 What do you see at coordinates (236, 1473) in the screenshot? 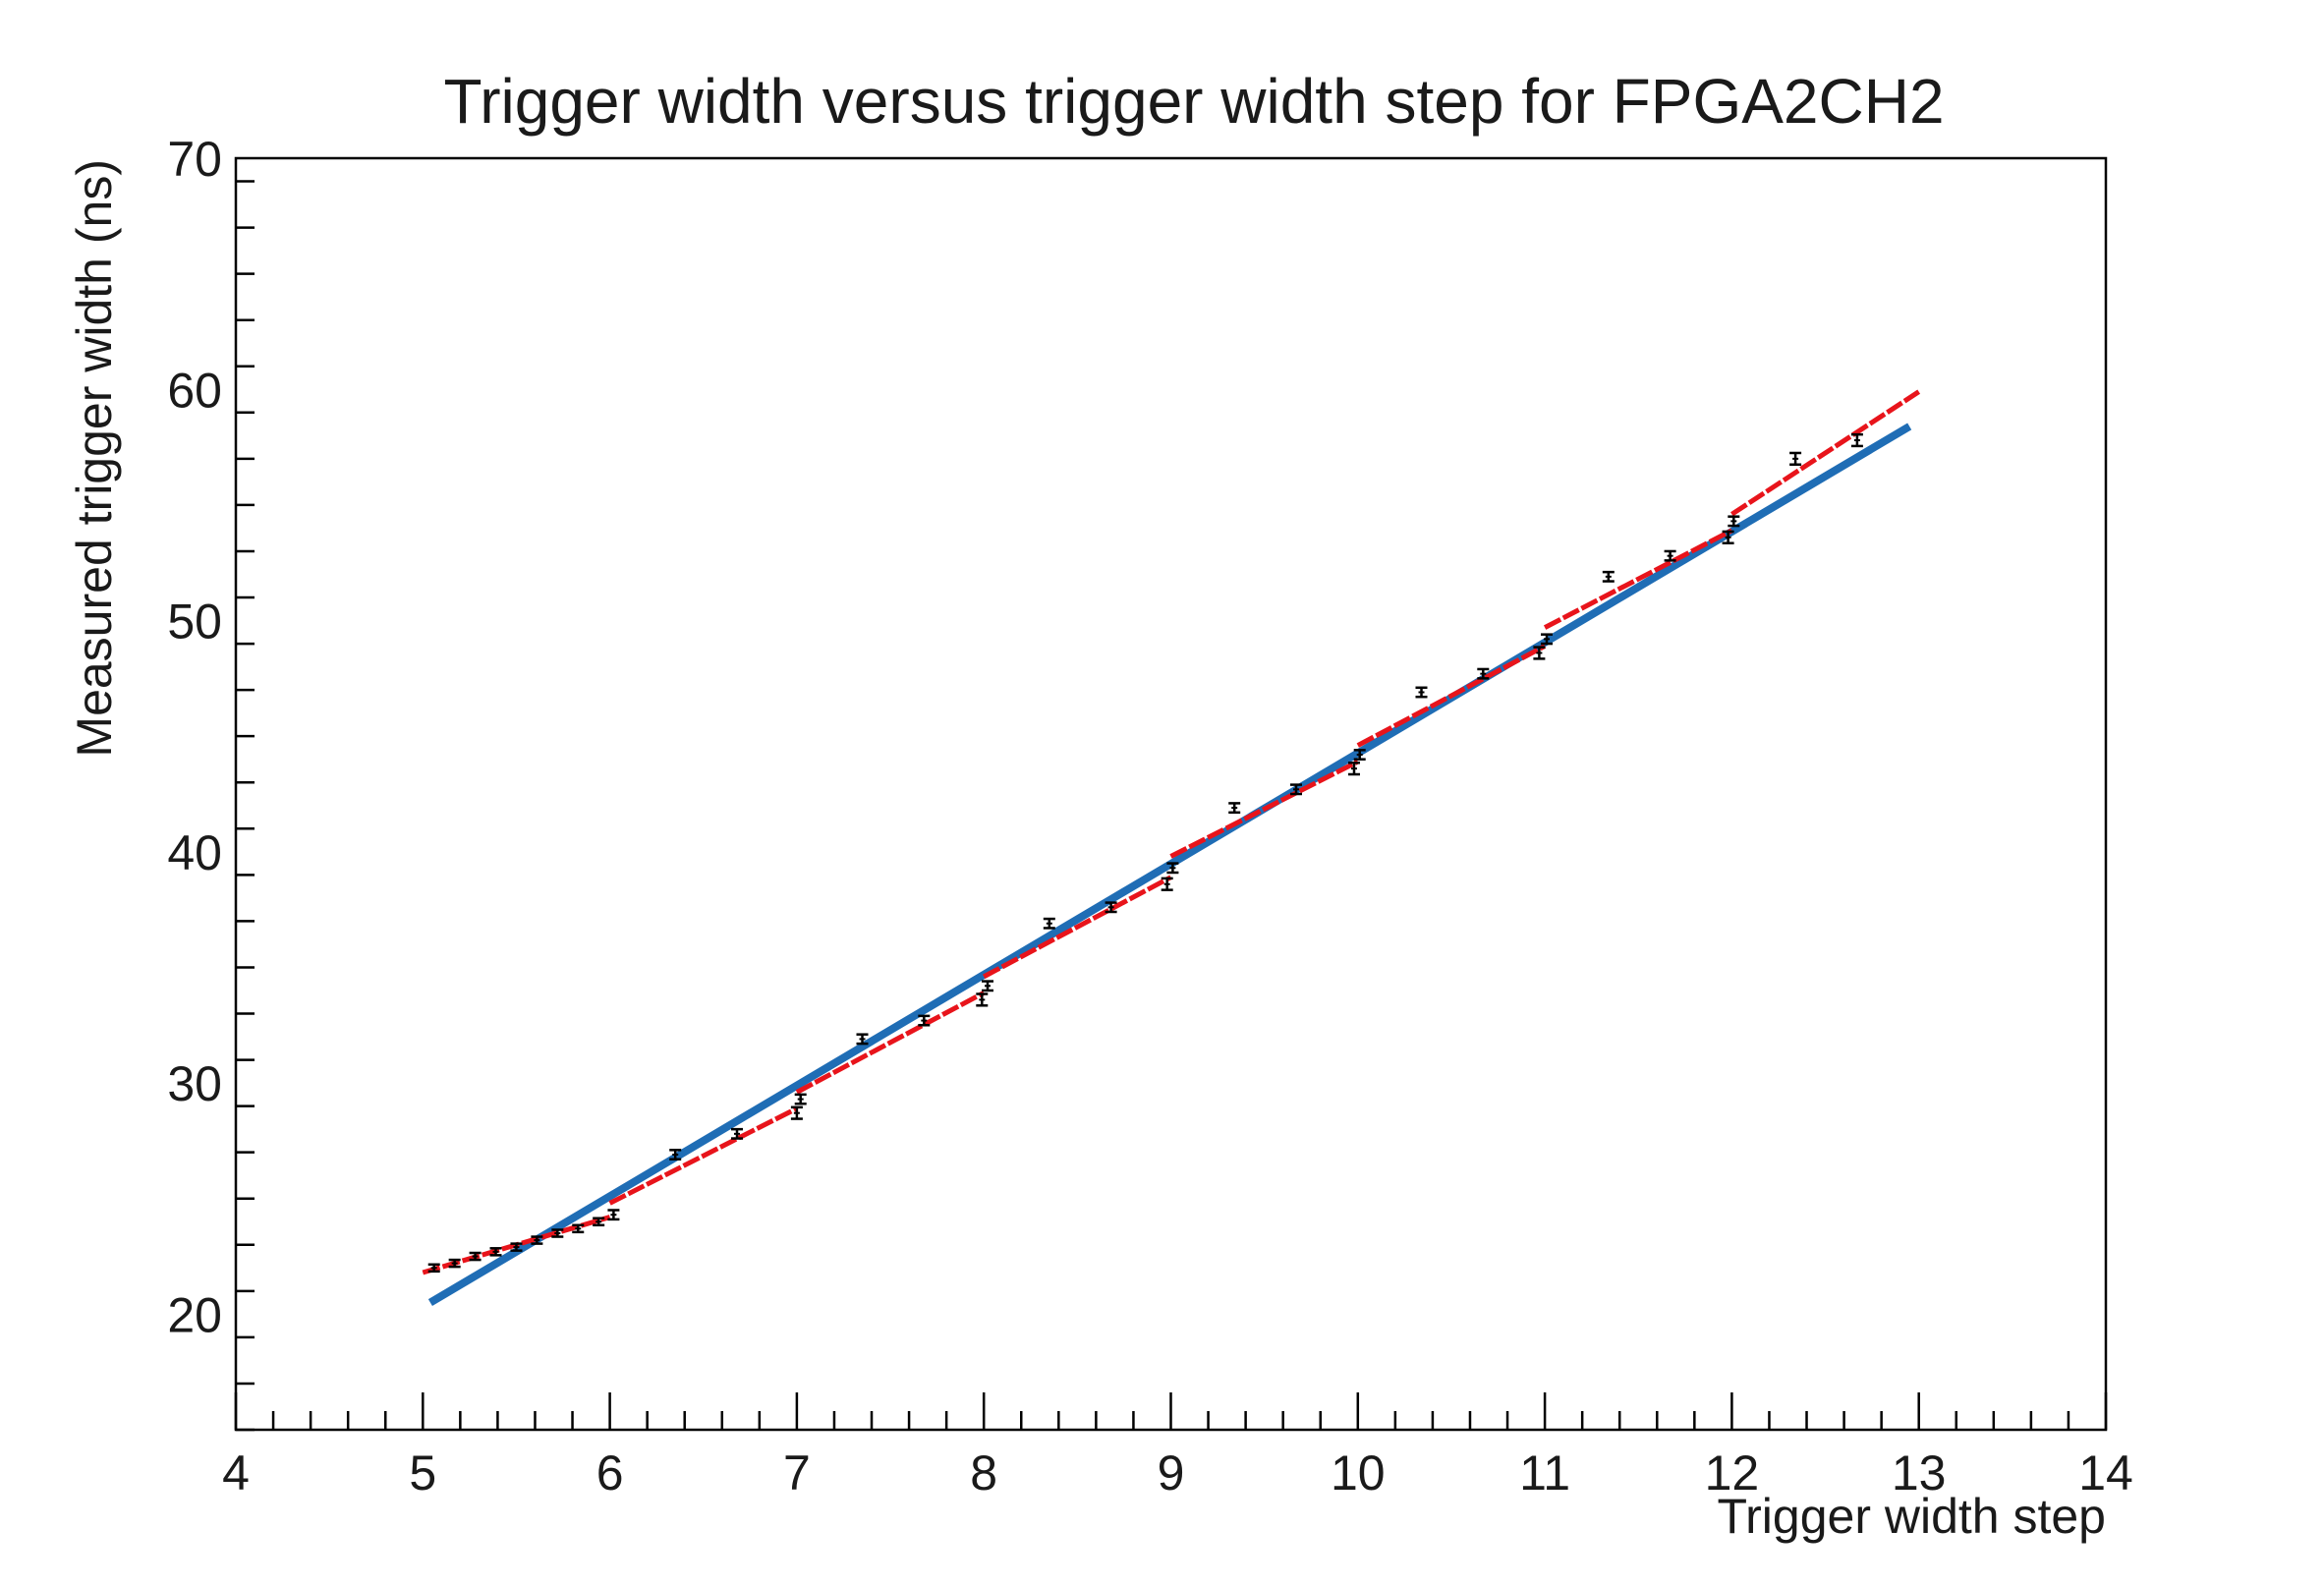
I see `x-tick-label: 4` at bounding box center [236, 1473].